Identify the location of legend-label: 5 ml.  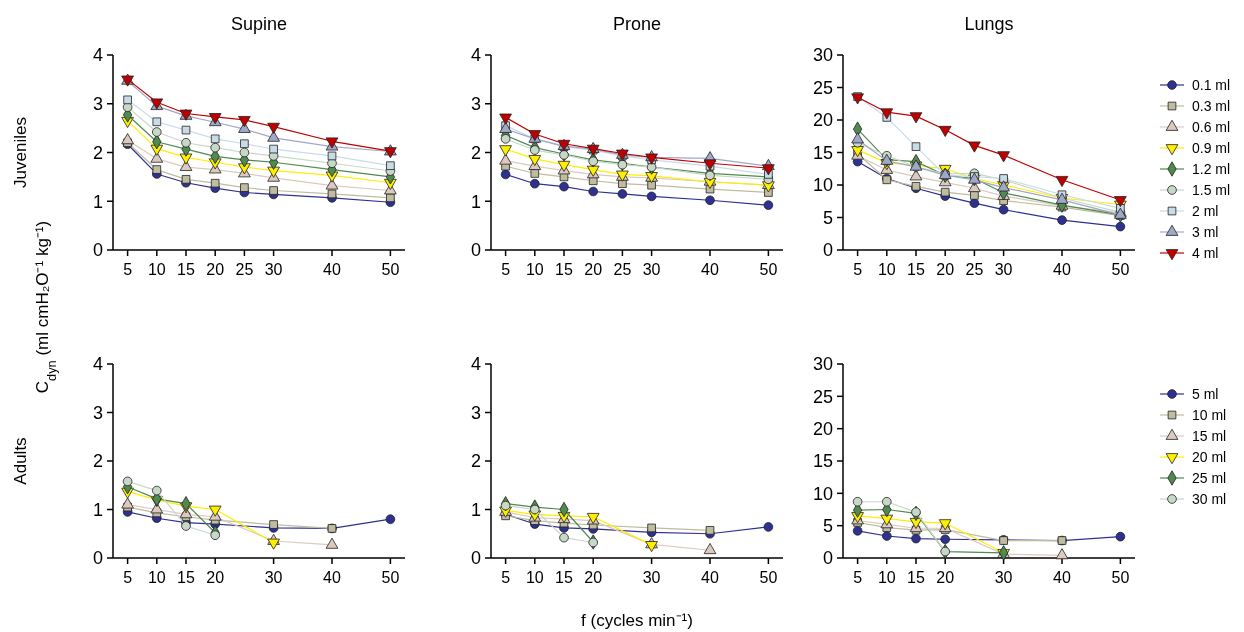
(1205, 393).